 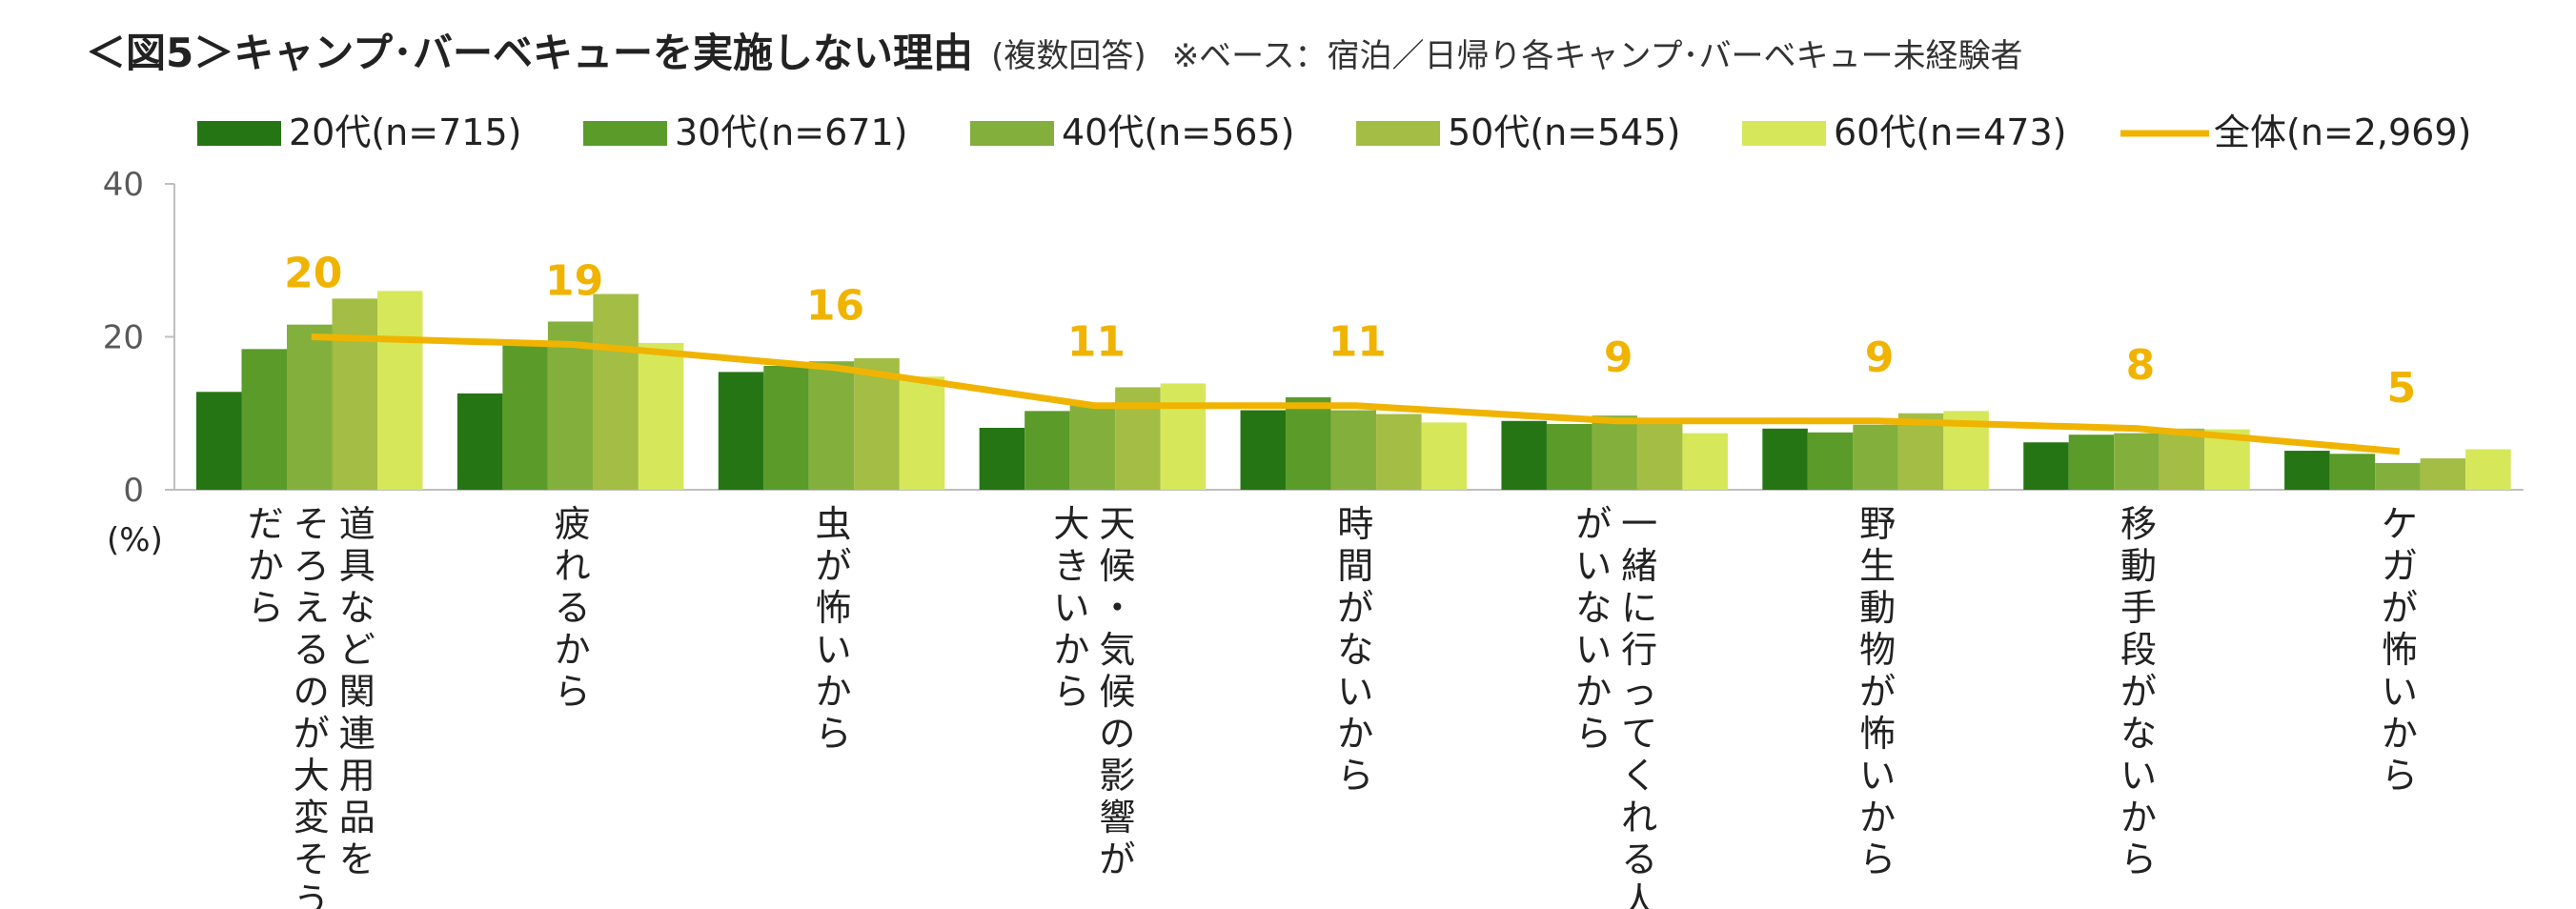 What do you see at coordinates (1117, 650) in the screenshot?
I see `category-label-char: 気` at bounding box center [1117, 650].